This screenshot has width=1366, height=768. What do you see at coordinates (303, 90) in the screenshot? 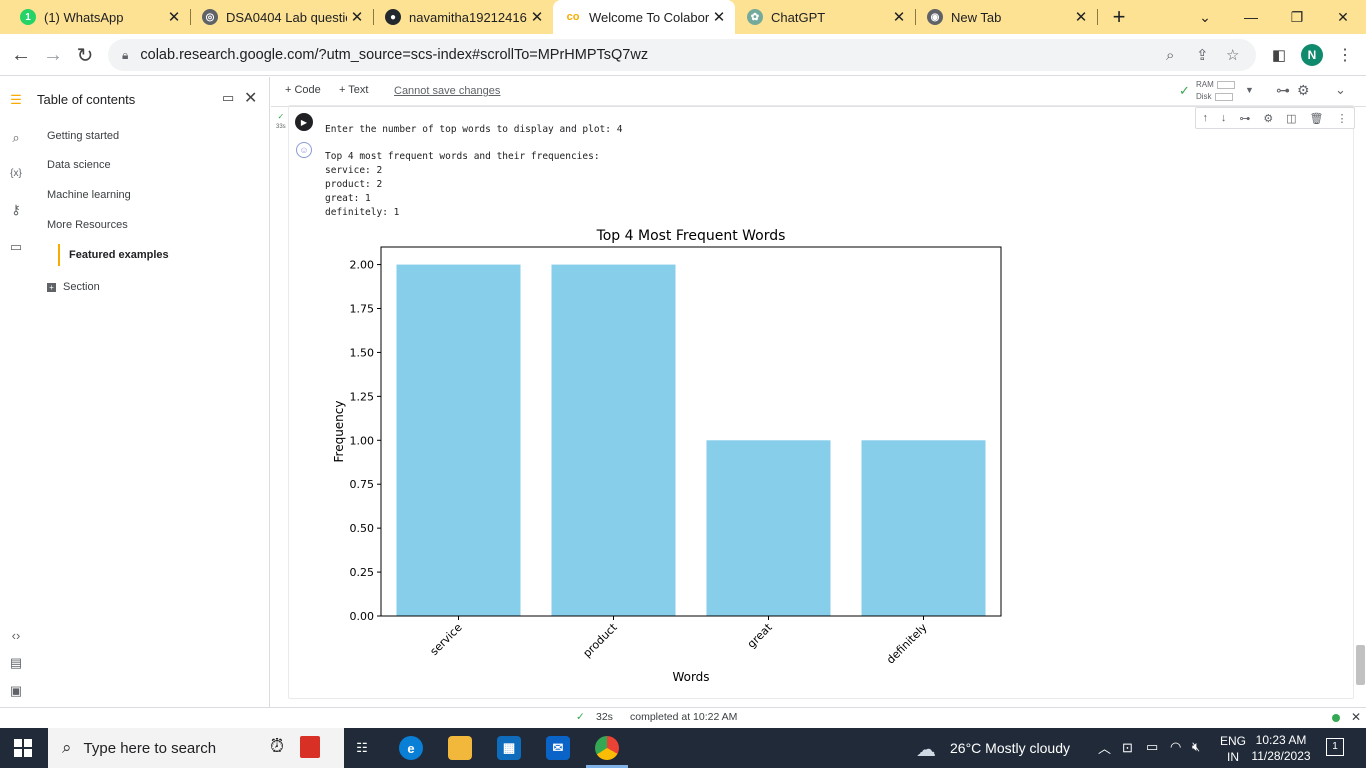
I see `add-code-button: + Code` at bounding box center [303, 90].